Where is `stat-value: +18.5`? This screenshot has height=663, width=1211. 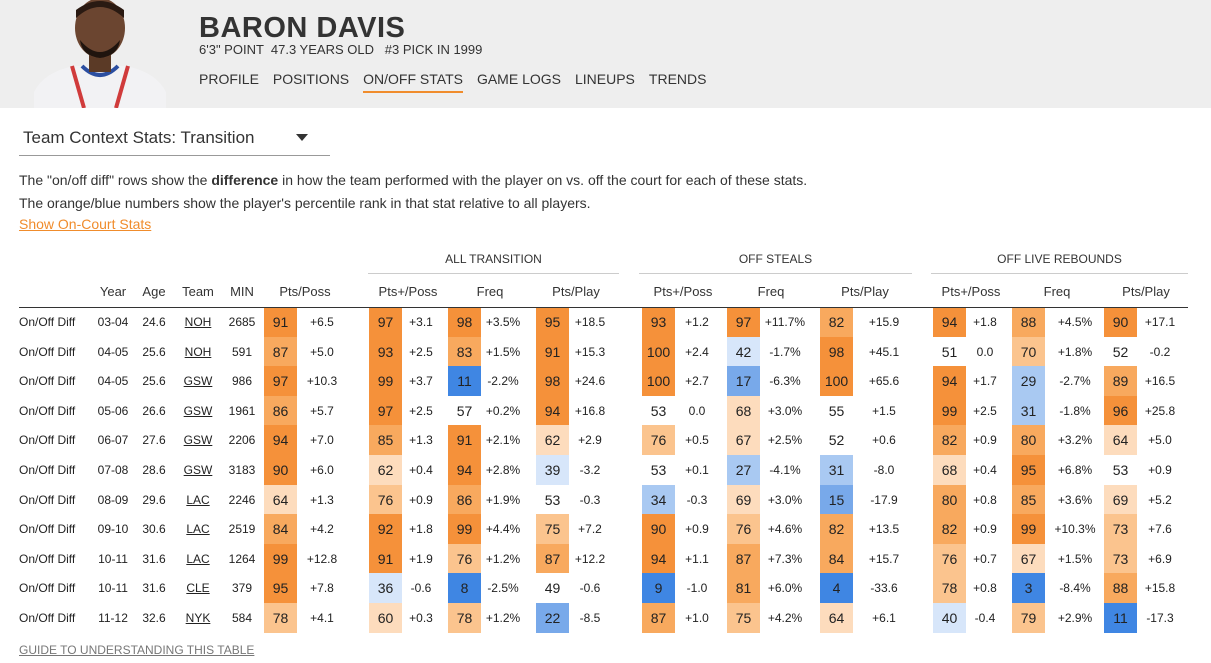
stat-value: +18.5 is located at coordinates (590, 322).